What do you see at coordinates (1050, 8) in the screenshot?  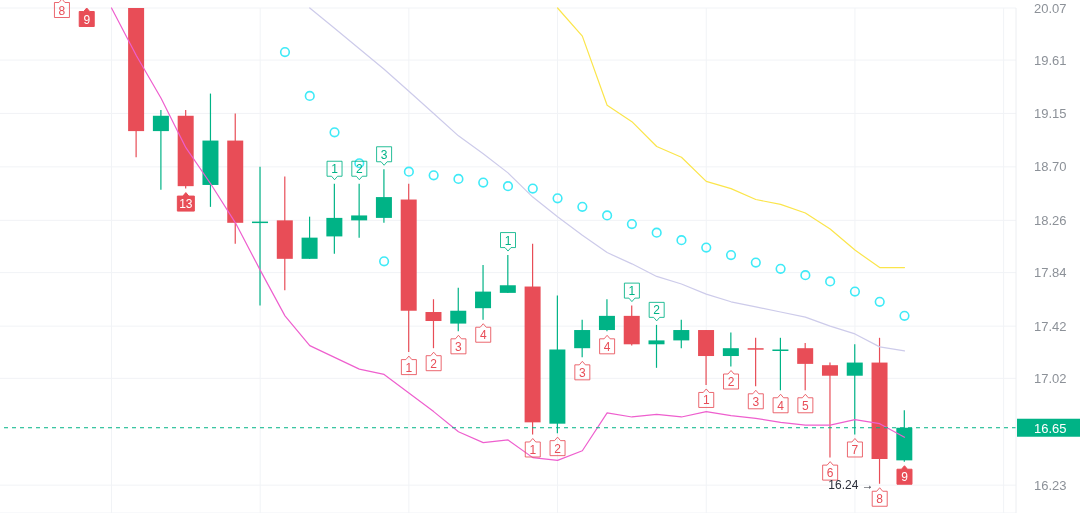 I see `y-tick-label: 20.07` at bounding box center [1050, 8].